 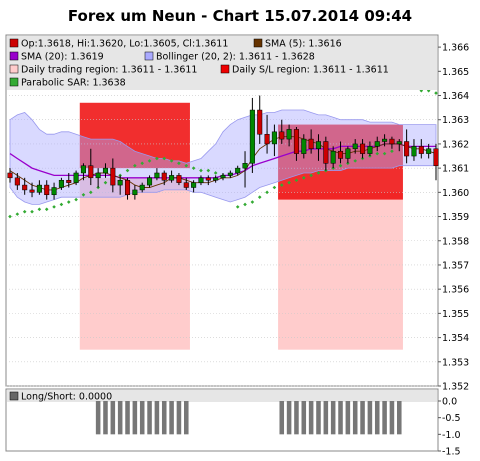 I want to click on legend-sar: Parabolic SAR: 1.3638, so click(x=73, y=83).